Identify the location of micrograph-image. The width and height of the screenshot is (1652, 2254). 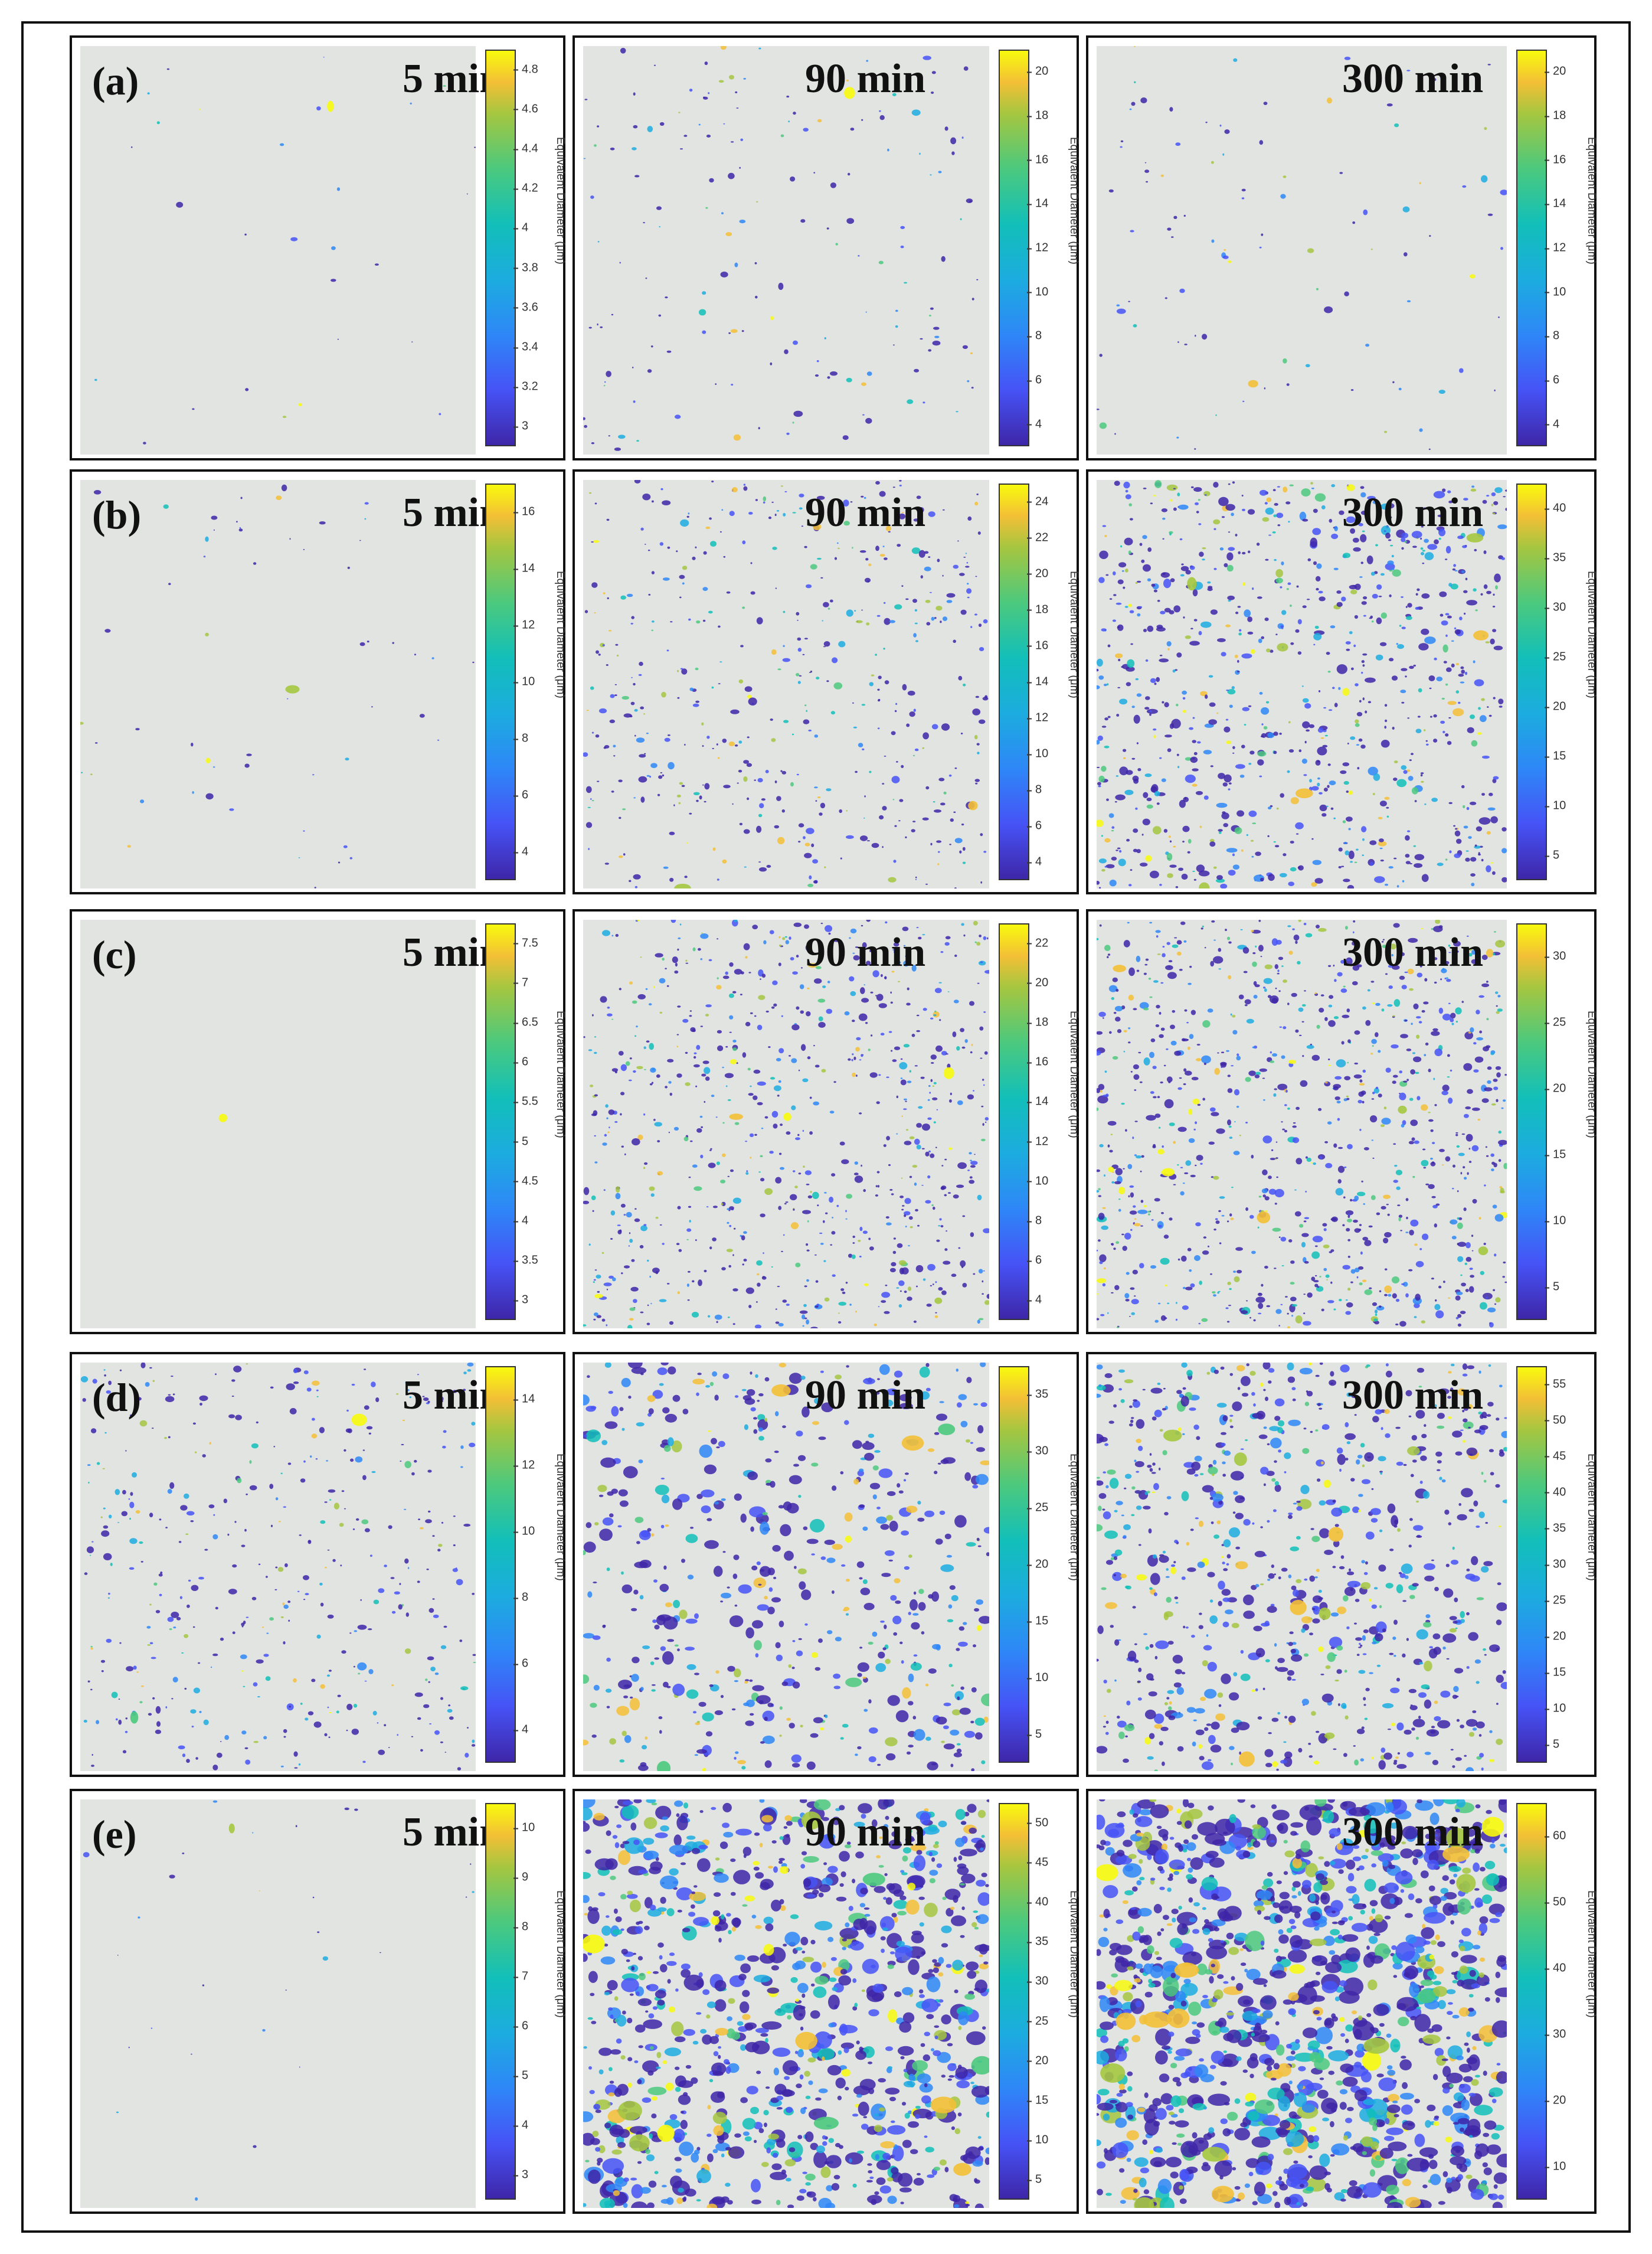
(278, 251).